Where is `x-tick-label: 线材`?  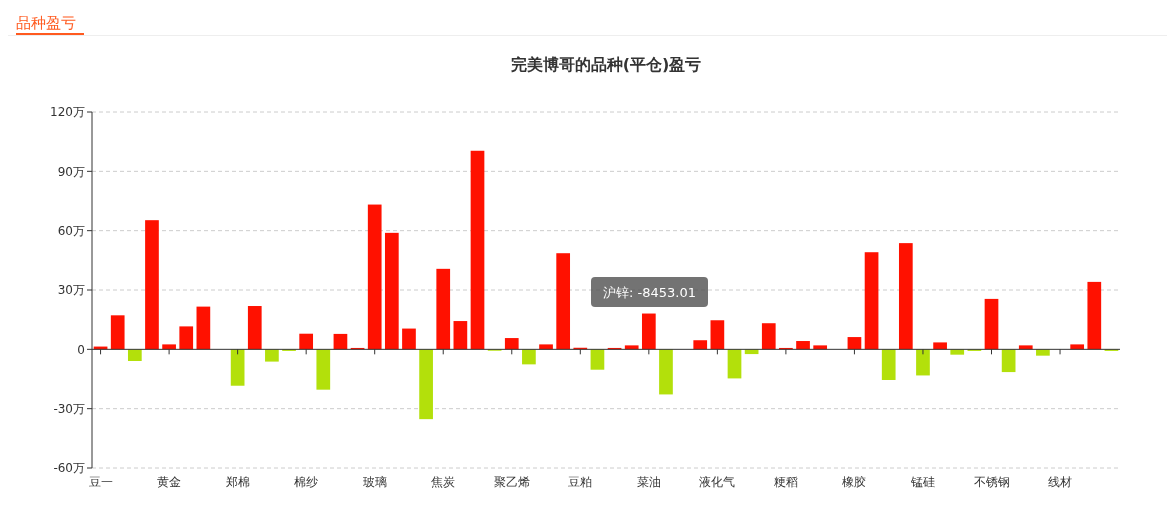 x-tick-label: 线材 is located at coordinates (1060, 482).